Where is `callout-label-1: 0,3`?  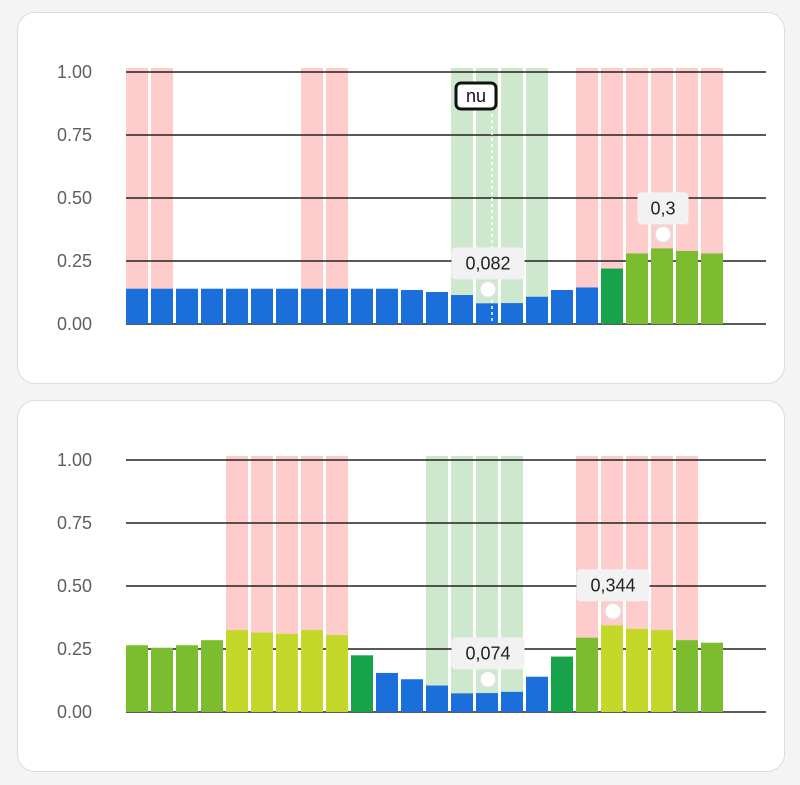
callout-label-1: 0,3 is located at coordinates (662, 208).